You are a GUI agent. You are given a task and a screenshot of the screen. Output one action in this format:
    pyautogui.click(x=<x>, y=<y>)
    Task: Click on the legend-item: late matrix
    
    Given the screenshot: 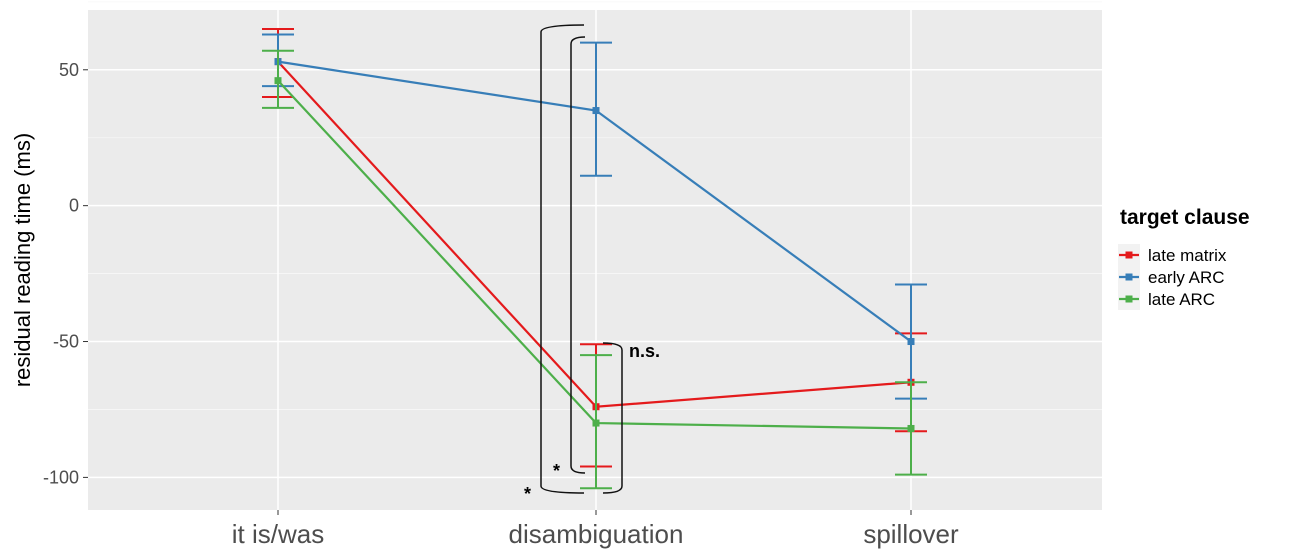 What is the action you would take?
    pyautogui.click(x=1172, y=255)
    